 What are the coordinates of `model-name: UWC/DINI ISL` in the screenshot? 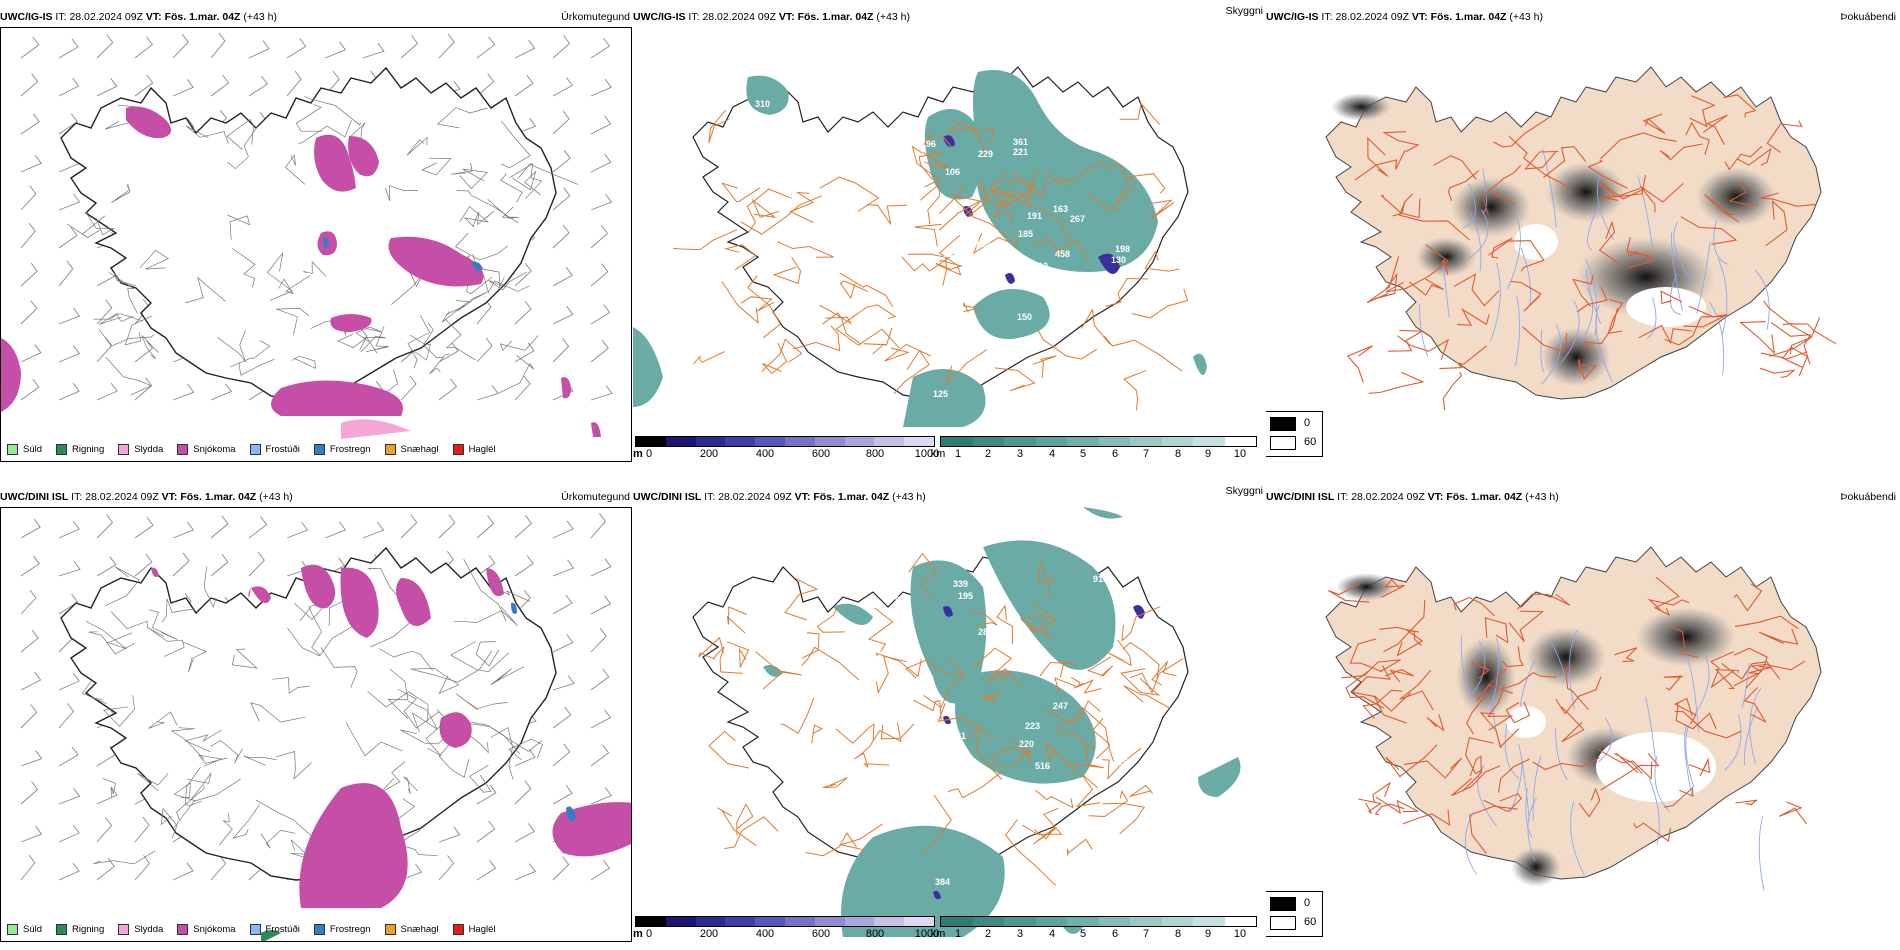 It's located at (667, 497).